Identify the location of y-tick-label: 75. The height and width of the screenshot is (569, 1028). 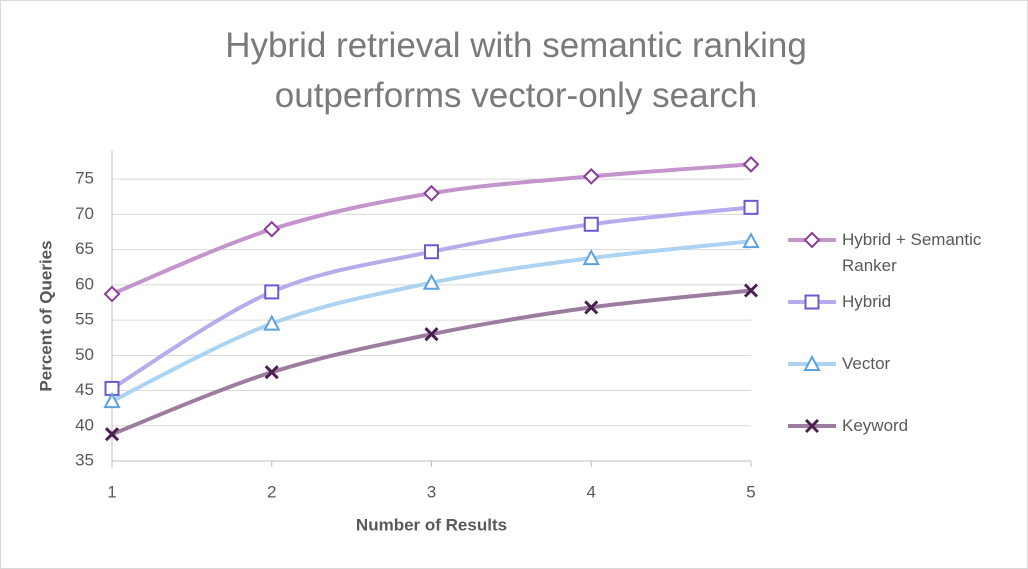
(84, 178).